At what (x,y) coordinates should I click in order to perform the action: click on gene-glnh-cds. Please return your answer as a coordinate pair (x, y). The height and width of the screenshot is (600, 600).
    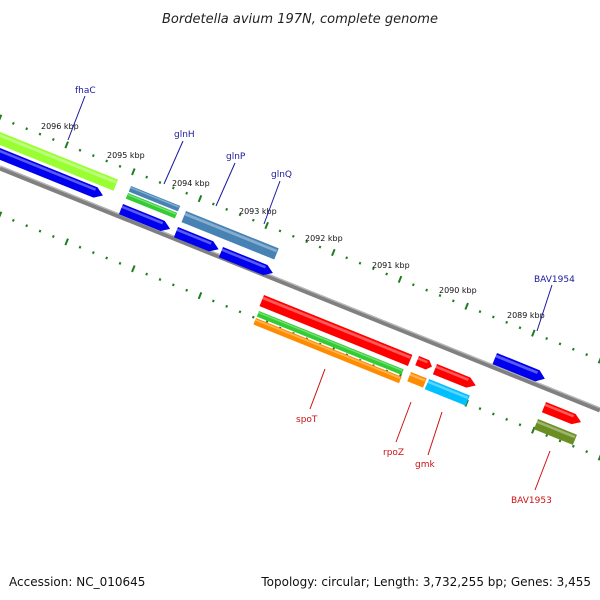
    Looking at the image, I should click on (144, 218).